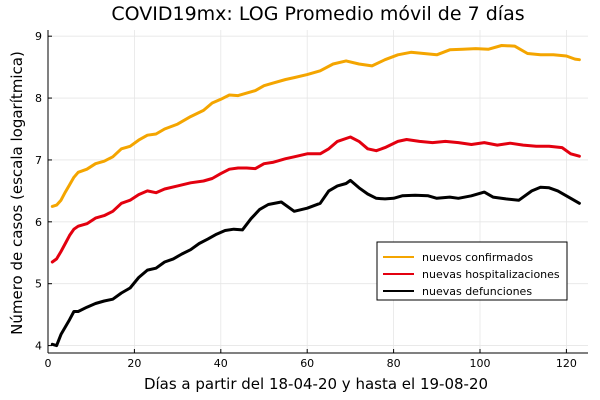 The image size is (600, 400). I want to click on x-tick-label: 100, so click(480, 363).